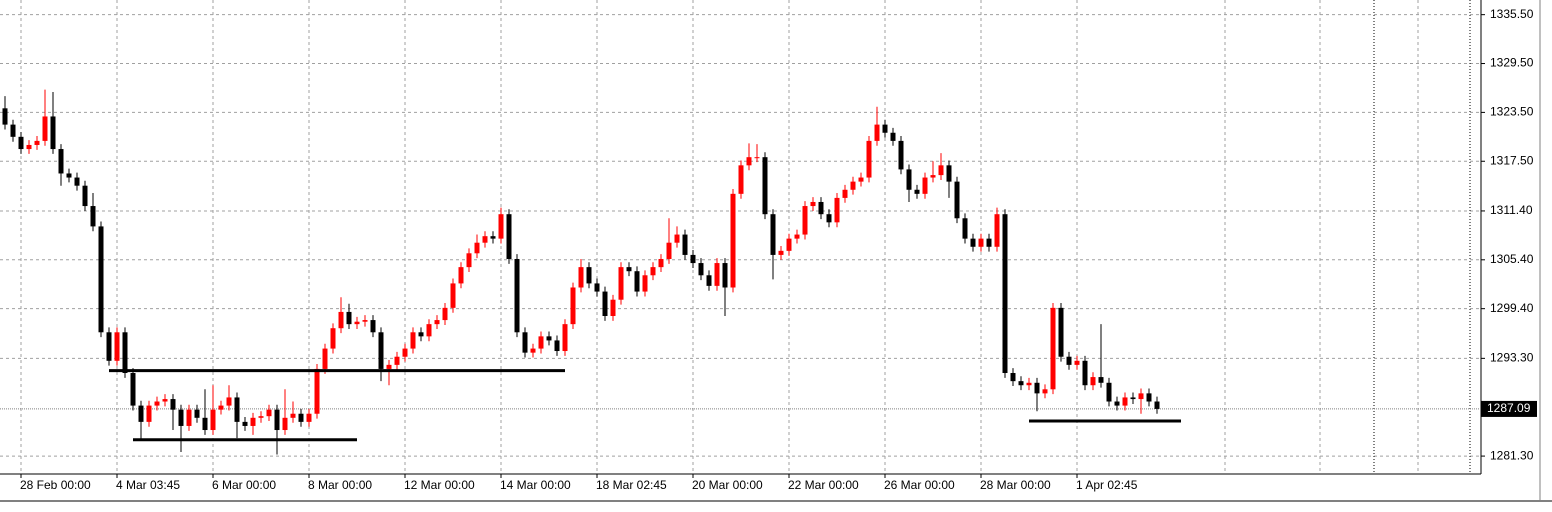  I want to click on x-tick-label: 14 Mar 00:00, so click(535, 485).